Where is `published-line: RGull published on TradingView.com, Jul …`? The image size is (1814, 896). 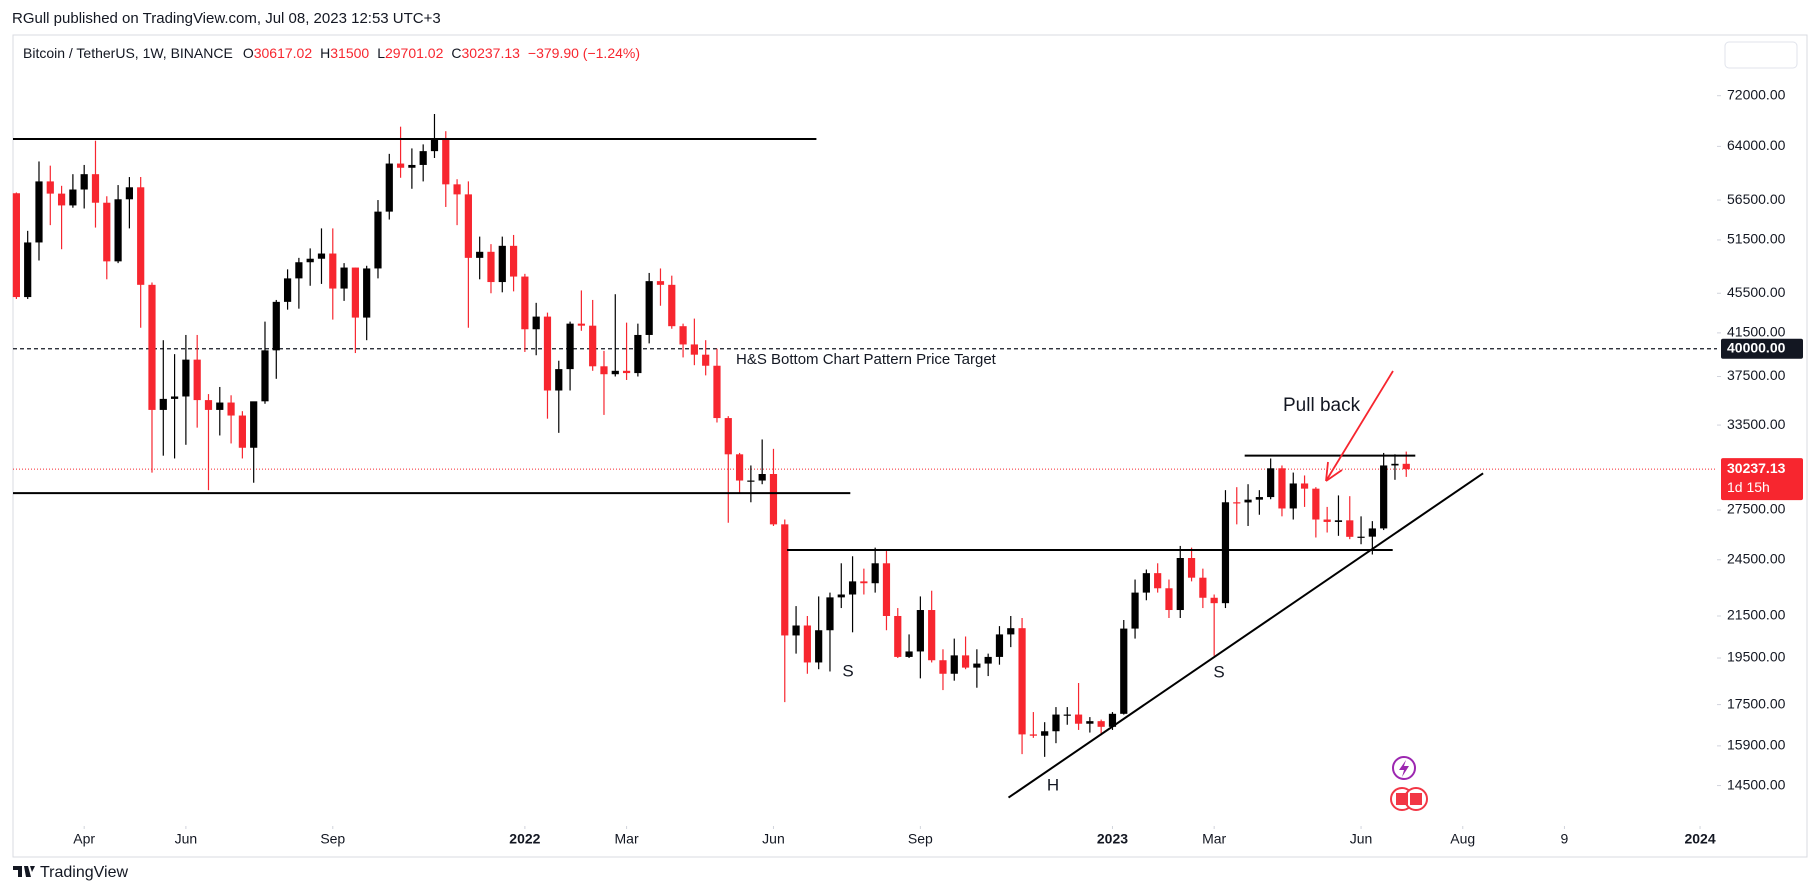
published-line: RGull published on TradingView.com, Jul … is located at coordinates (226, 18).